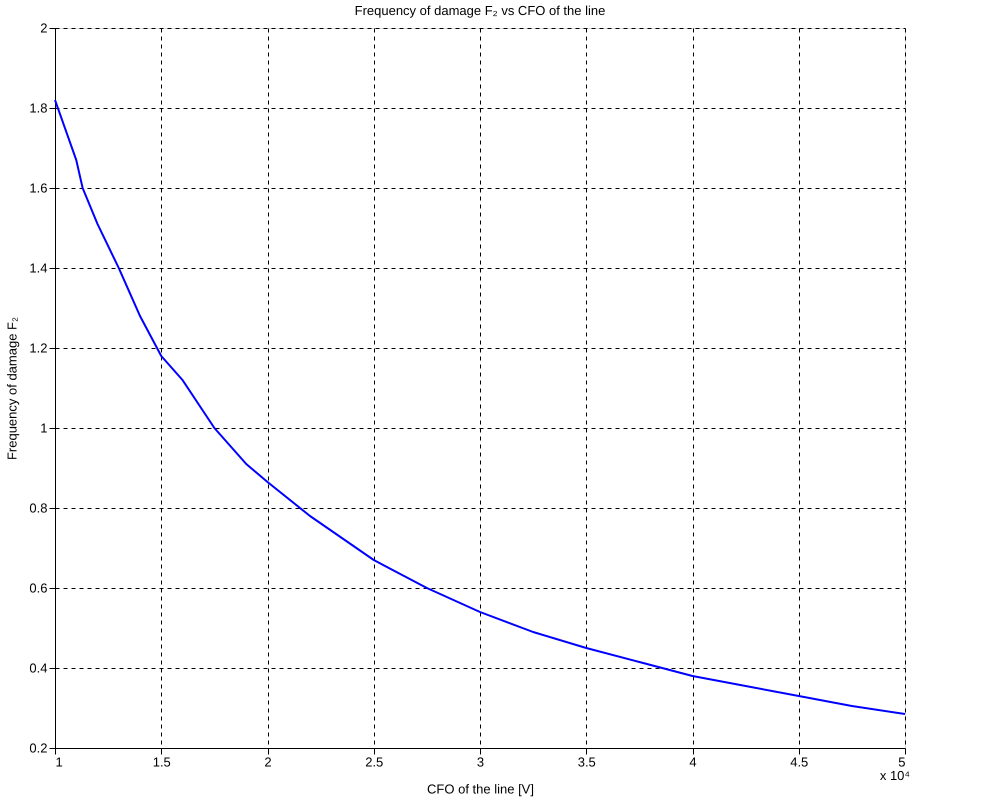 The height and width of the screenshot is (811, 995). Describe the element at coordinates (44, 428) in the screenshot. I see `y-tick-label: 1` at that location.